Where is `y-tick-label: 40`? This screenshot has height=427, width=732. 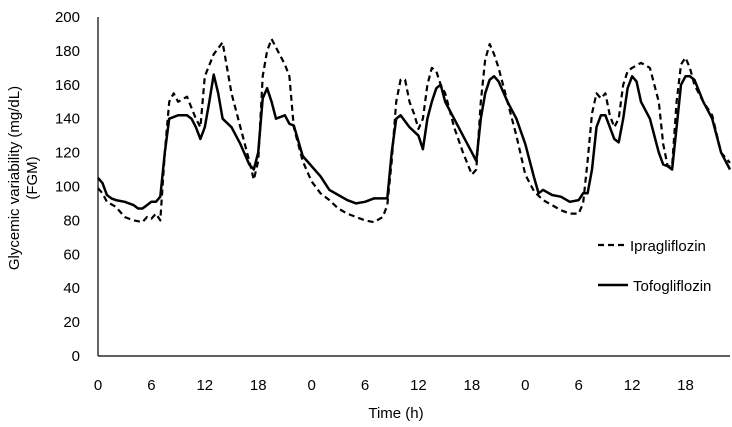 y-tick-label: 40 is located at coordinates (71, 288).